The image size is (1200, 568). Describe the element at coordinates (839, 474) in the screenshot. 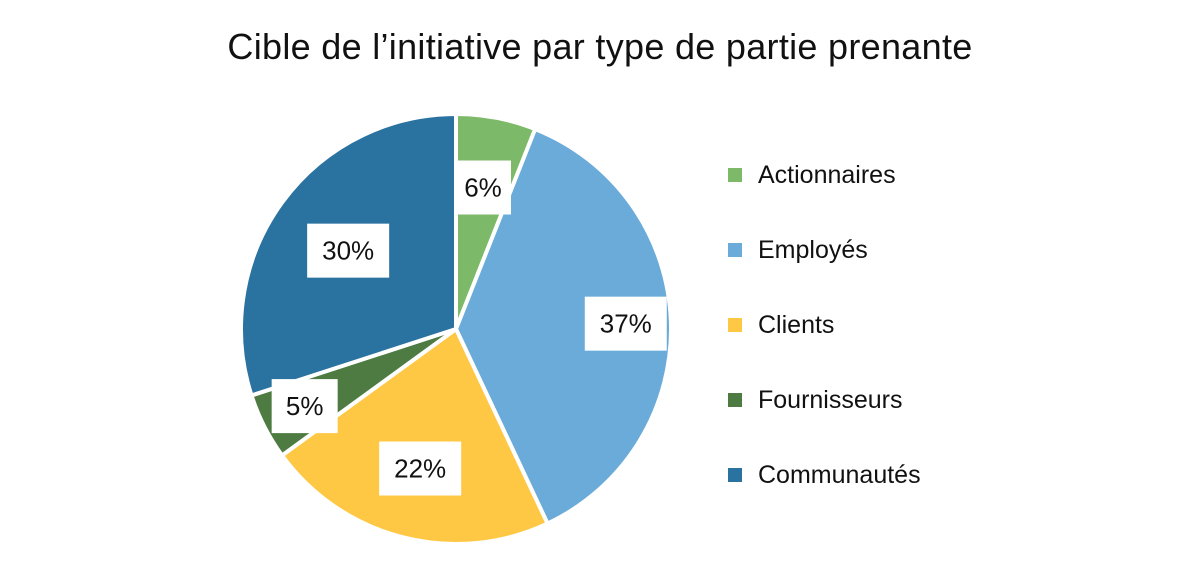

I see `legend-label: Communautés` at that location.